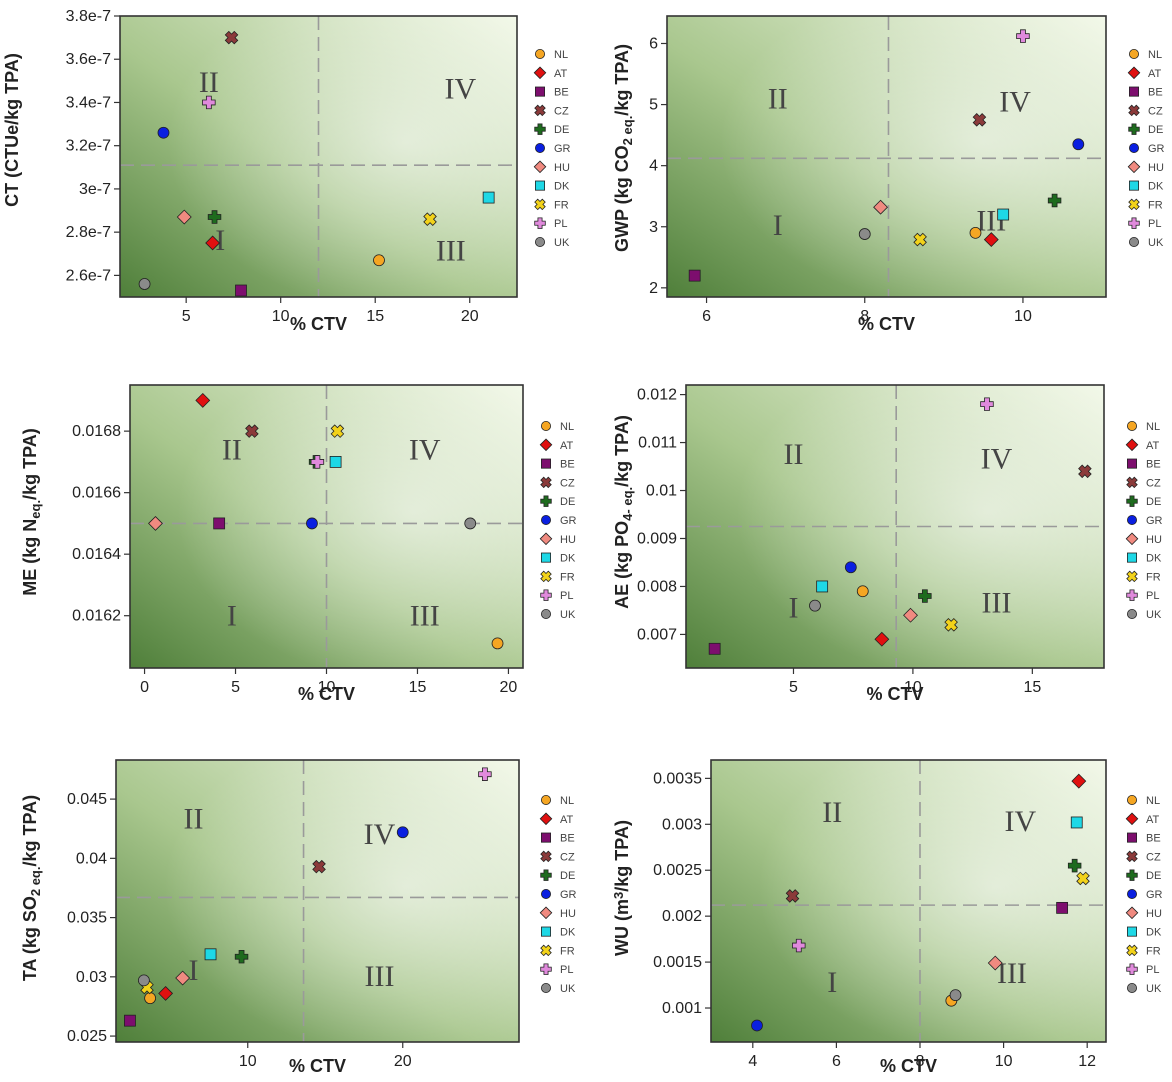 The height and width of the screenshot is (1082, 1172). Describe the element at coordinates (561, 111) in the screenshot. I see `legend-label-cz: CZ` at that location.